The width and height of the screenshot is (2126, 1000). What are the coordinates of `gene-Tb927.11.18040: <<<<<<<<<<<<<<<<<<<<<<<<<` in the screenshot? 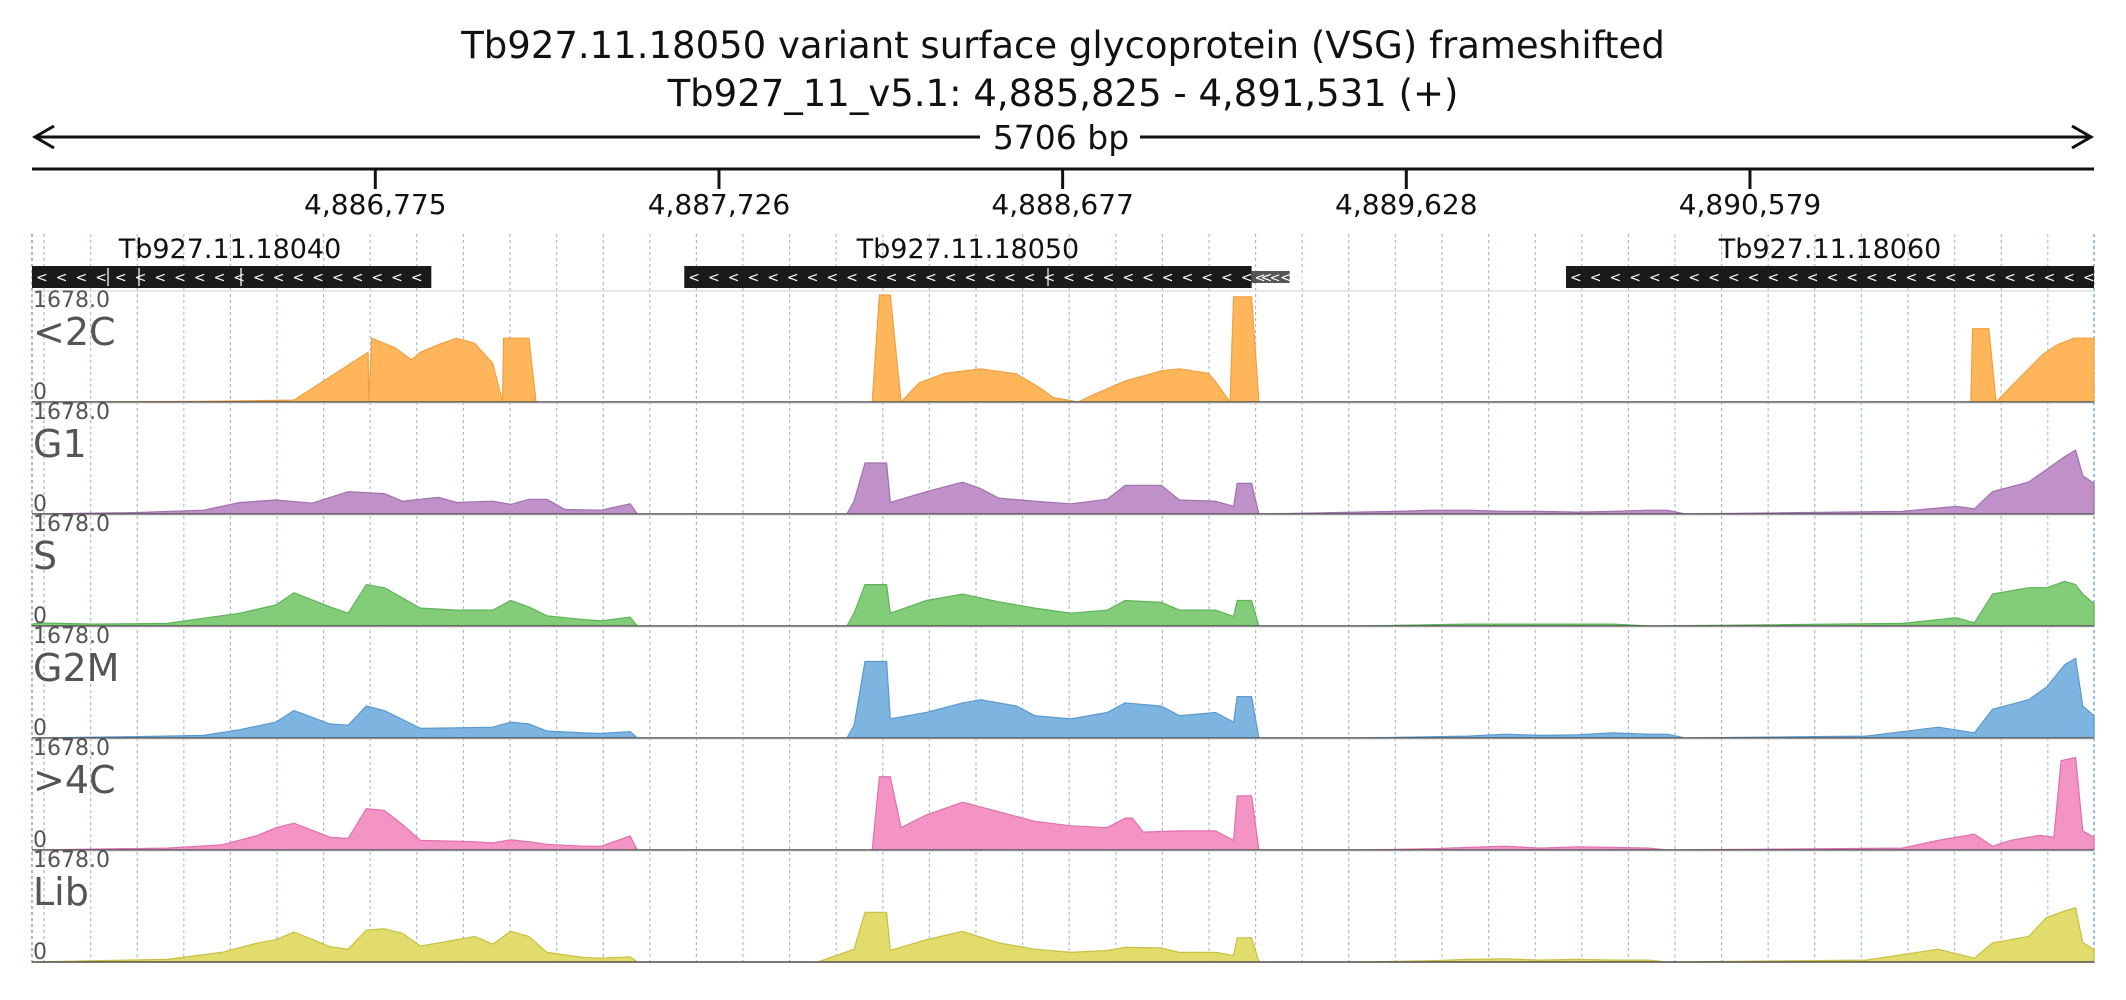 It's located at (280, 277).